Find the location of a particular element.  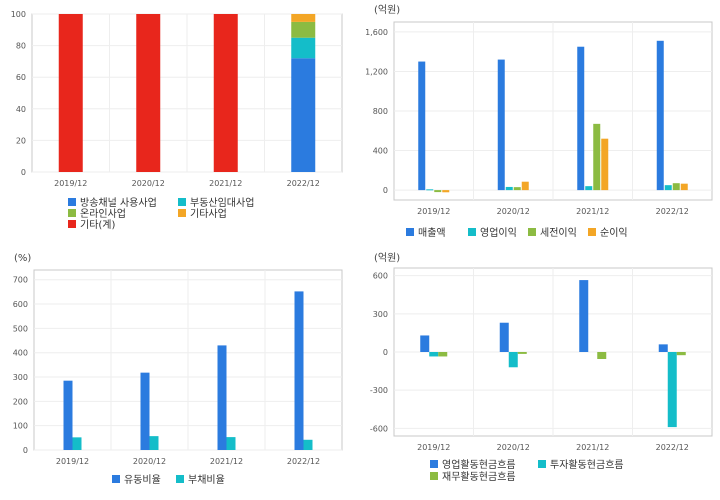

income-unit-label: (억원) is located at coordinates (387, 10).